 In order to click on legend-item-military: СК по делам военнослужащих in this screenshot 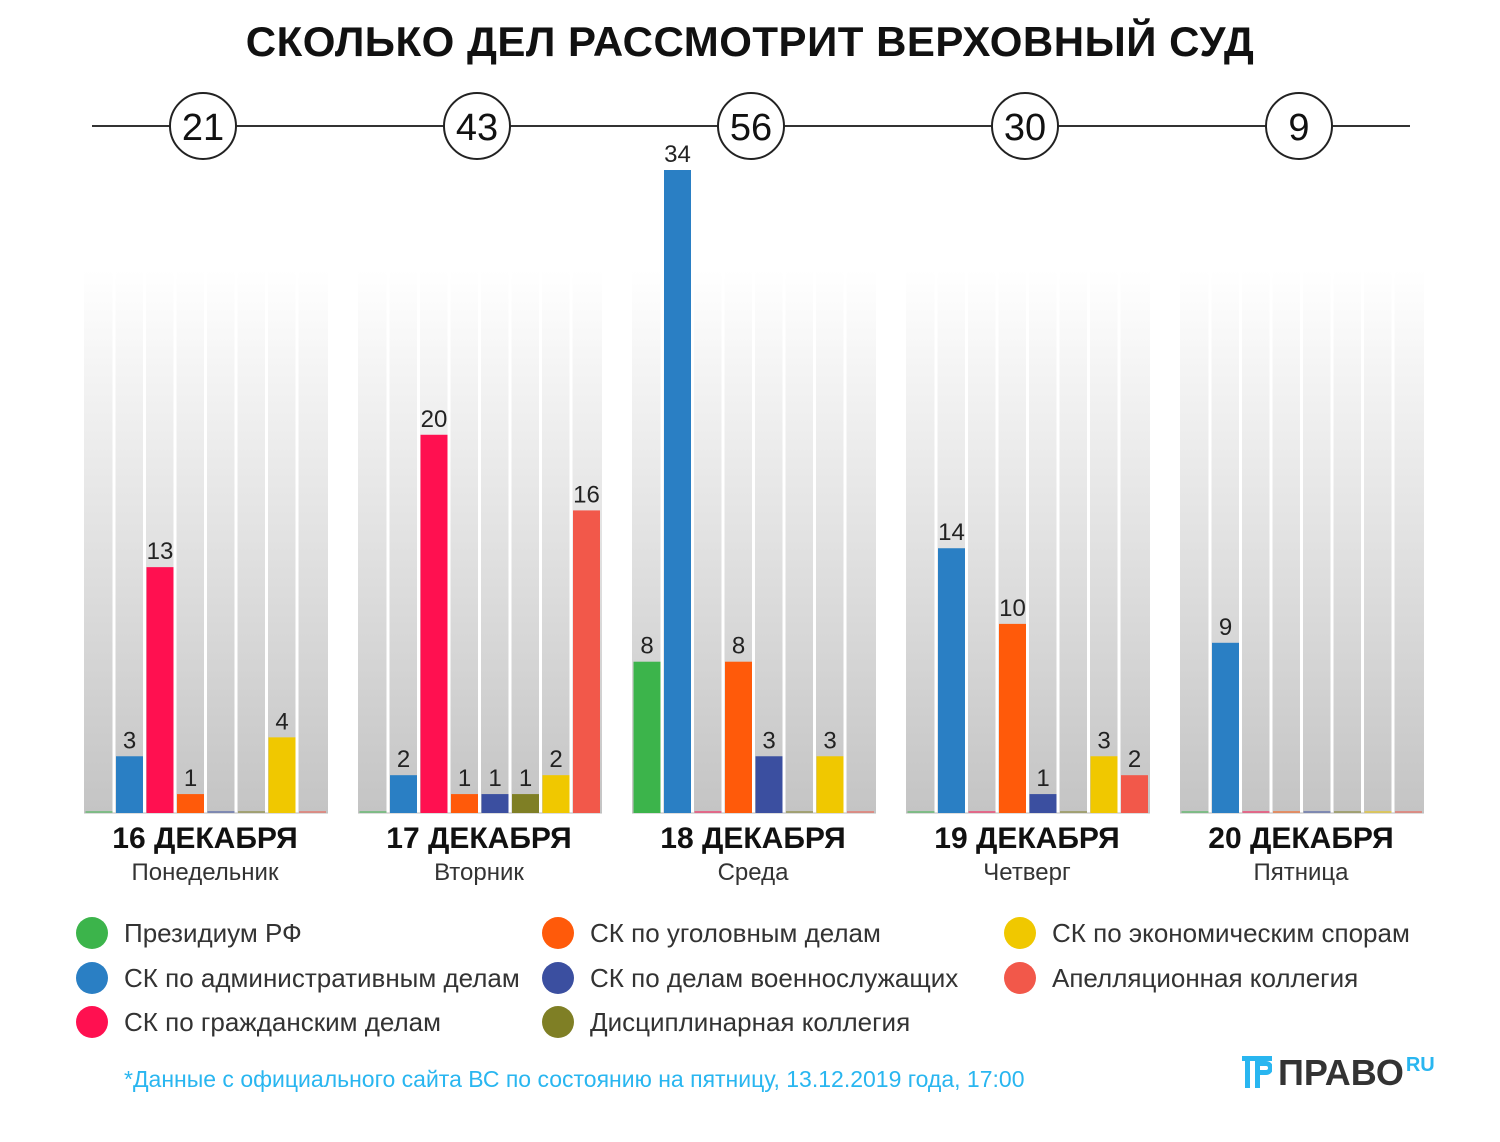, I will do `click(750, 978)`.